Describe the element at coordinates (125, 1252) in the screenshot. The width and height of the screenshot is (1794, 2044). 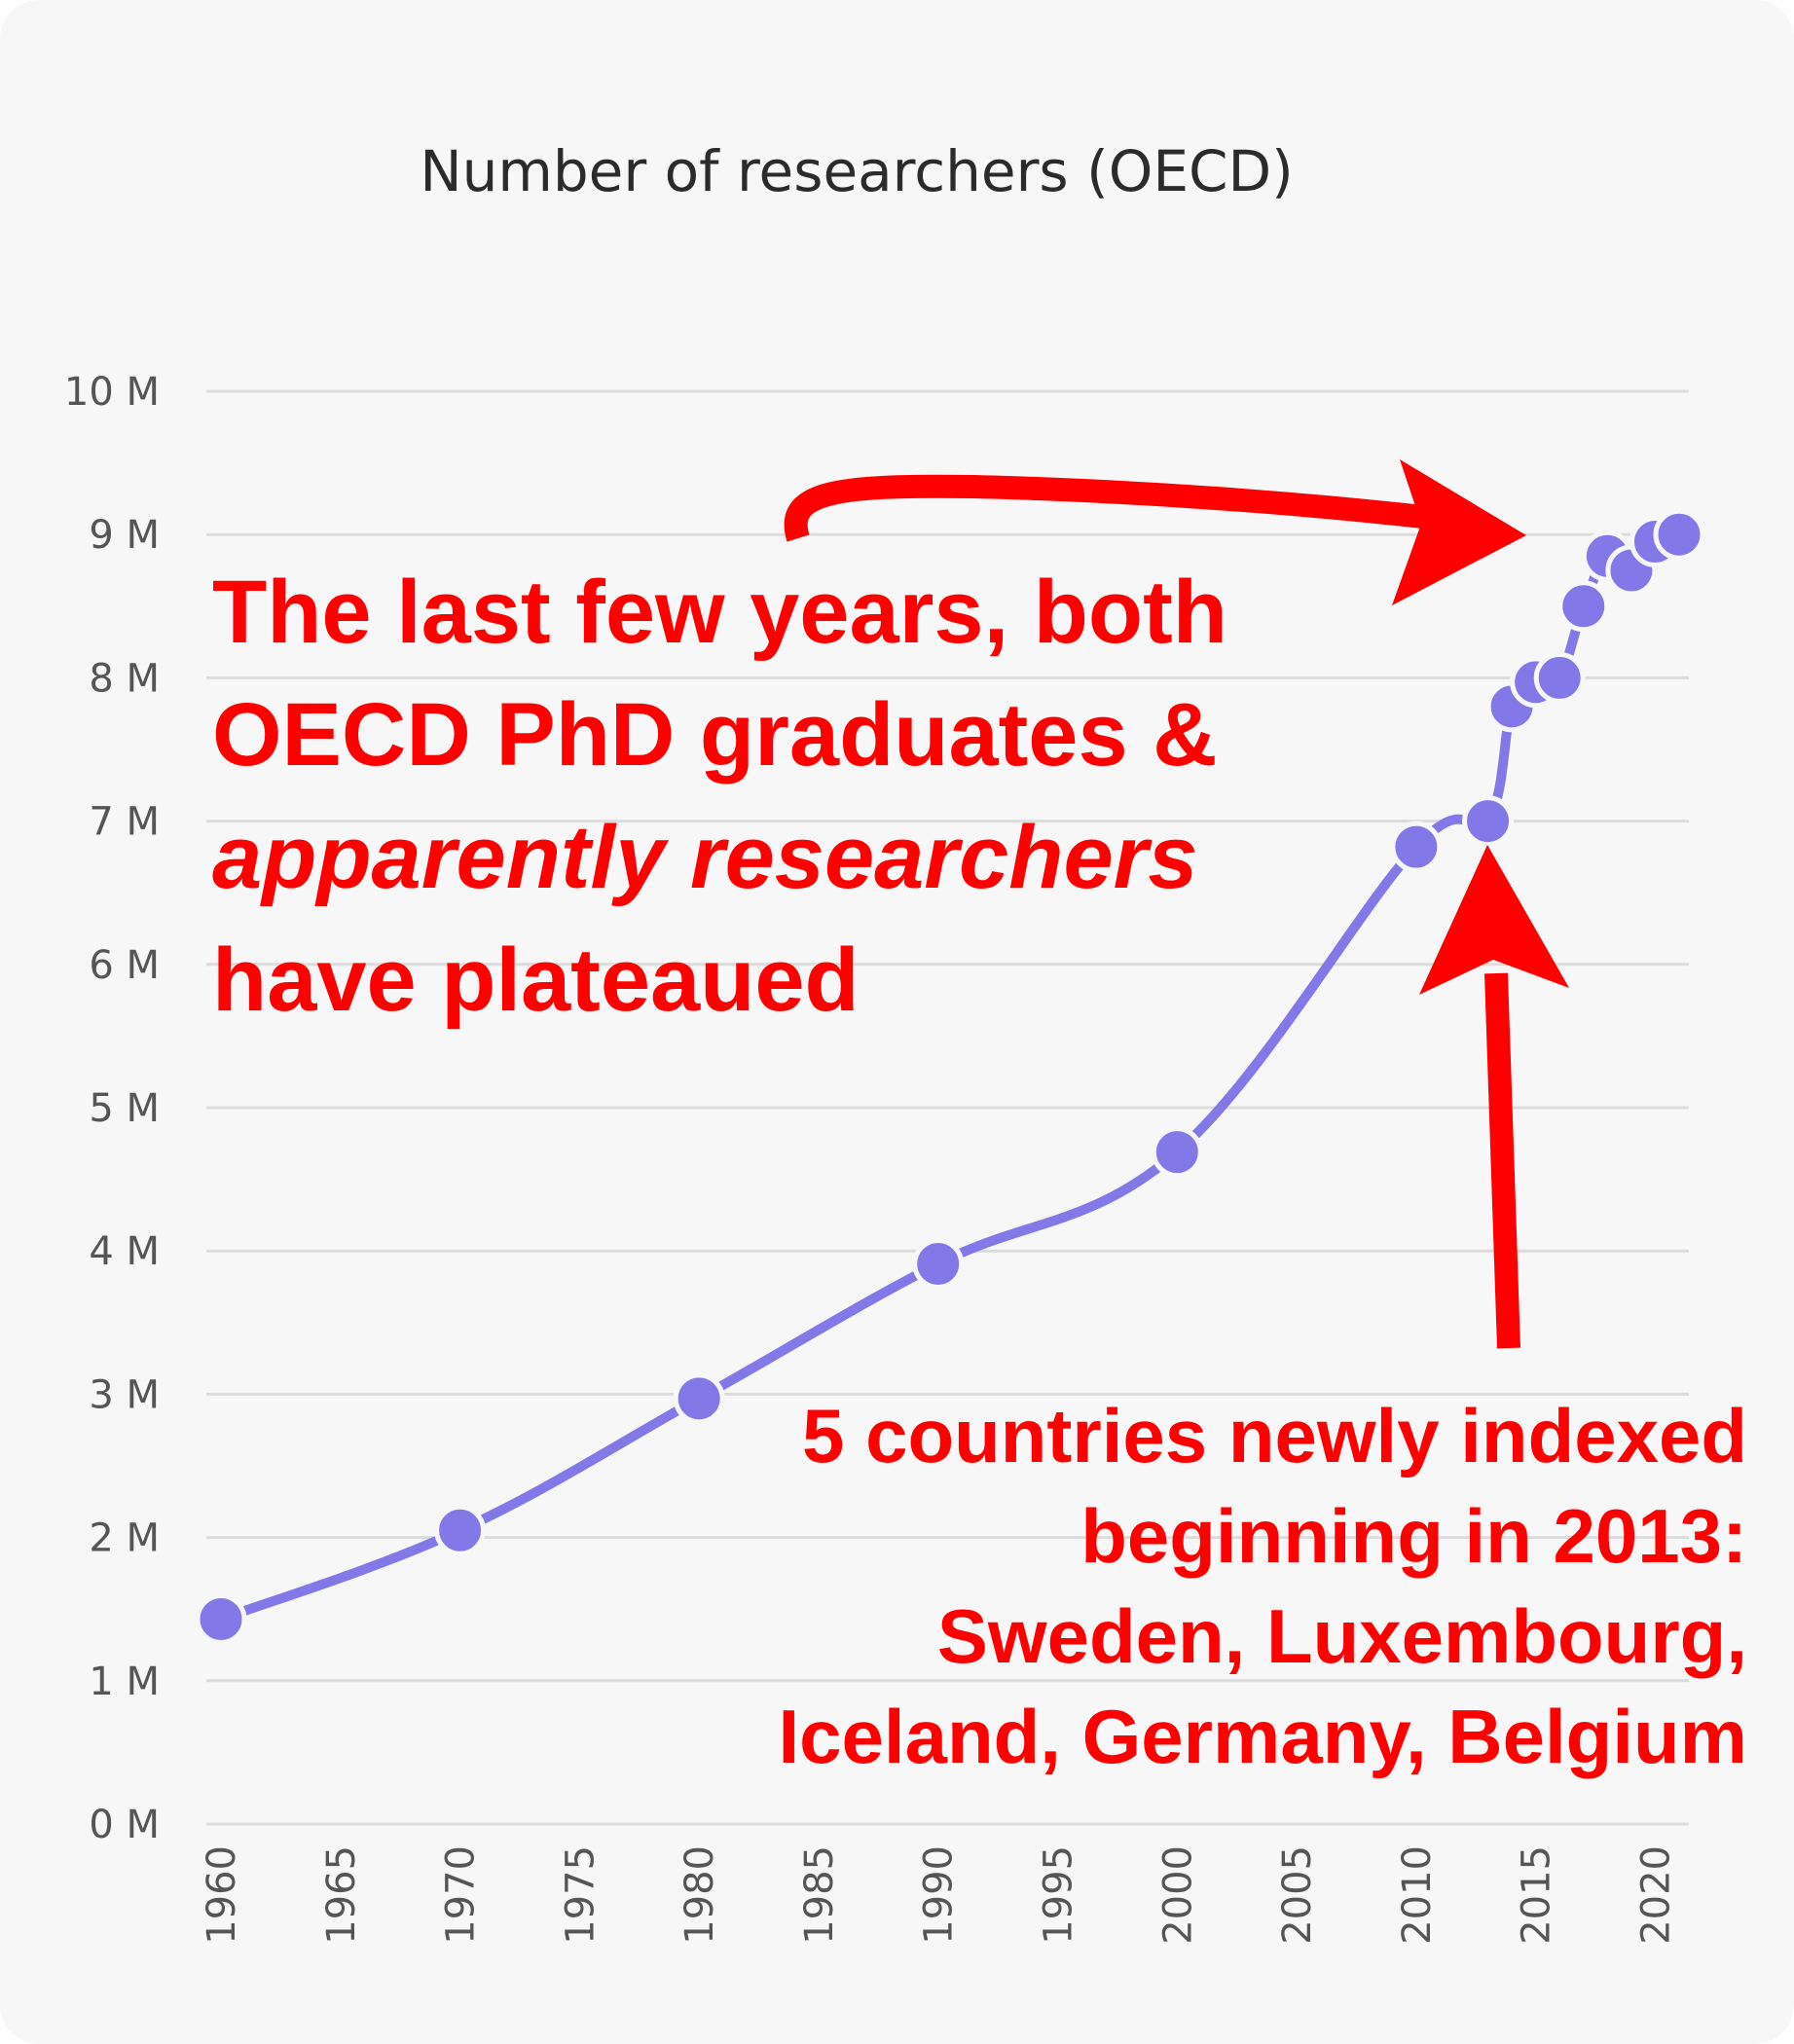
I see `y-tick-label: 4 M` at that location.